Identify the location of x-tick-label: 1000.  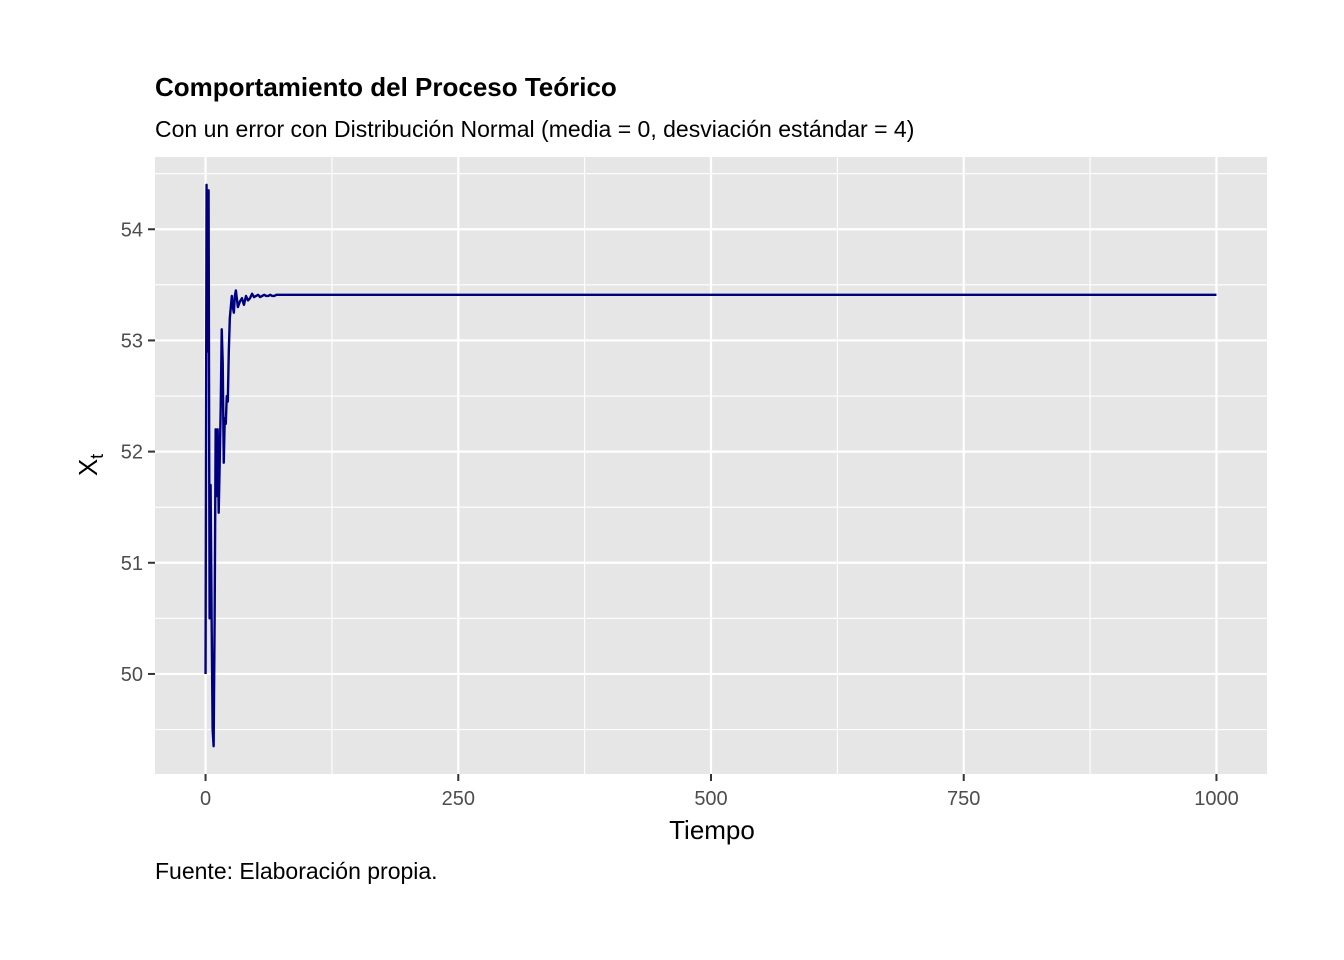
(1216, 799).